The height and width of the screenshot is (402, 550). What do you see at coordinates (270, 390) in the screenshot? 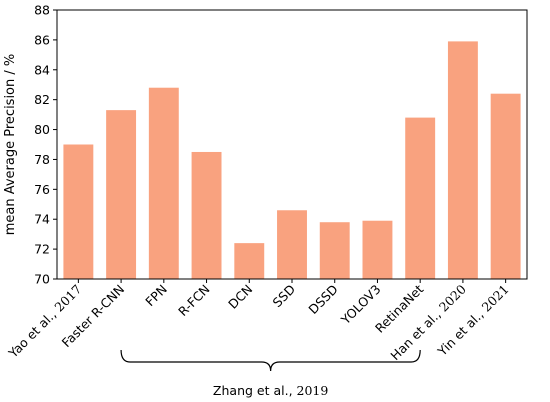
I see `group-annotation-label: Zhang et al., 2019` at bounding box center [270, 390].